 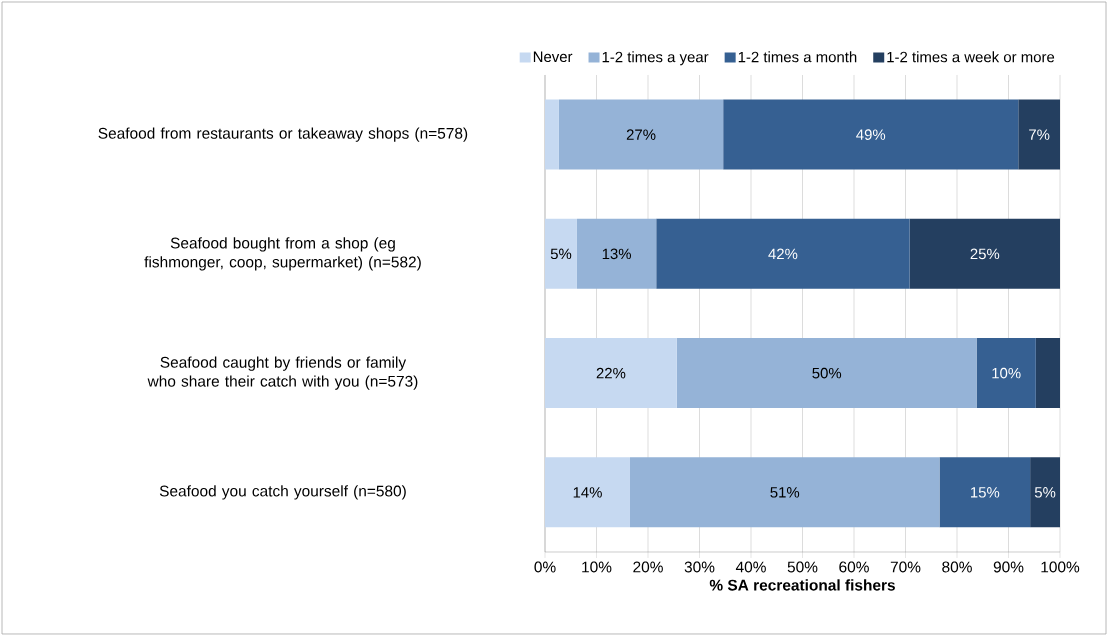 What do you see at coordinates (648, 567) in the screenshot?
I see `x-tick-label: 20%` at bounding box center [648, 567].